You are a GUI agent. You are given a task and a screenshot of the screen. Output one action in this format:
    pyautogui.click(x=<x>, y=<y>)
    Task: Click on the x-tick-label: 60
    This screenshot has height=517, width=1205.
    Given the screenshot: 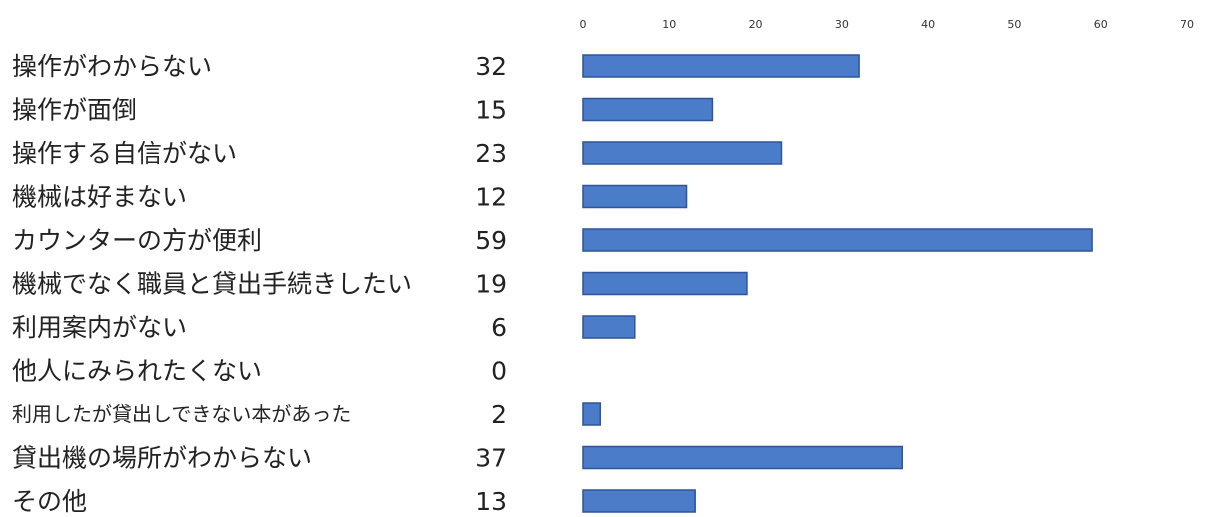 What is the action you would take?
    pyautogui.click(x=1101, y=24)
    